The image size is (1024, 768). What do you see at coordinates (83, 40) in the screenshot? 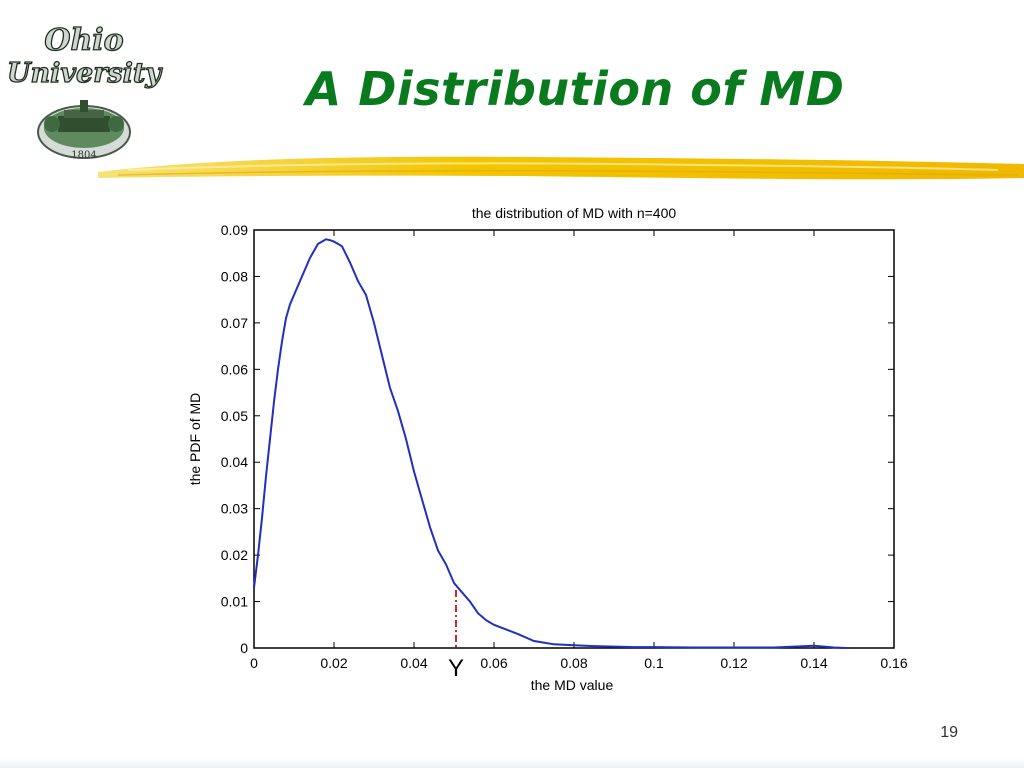
I see `logo-line1: Ohio` at bounding box center [83, 40].